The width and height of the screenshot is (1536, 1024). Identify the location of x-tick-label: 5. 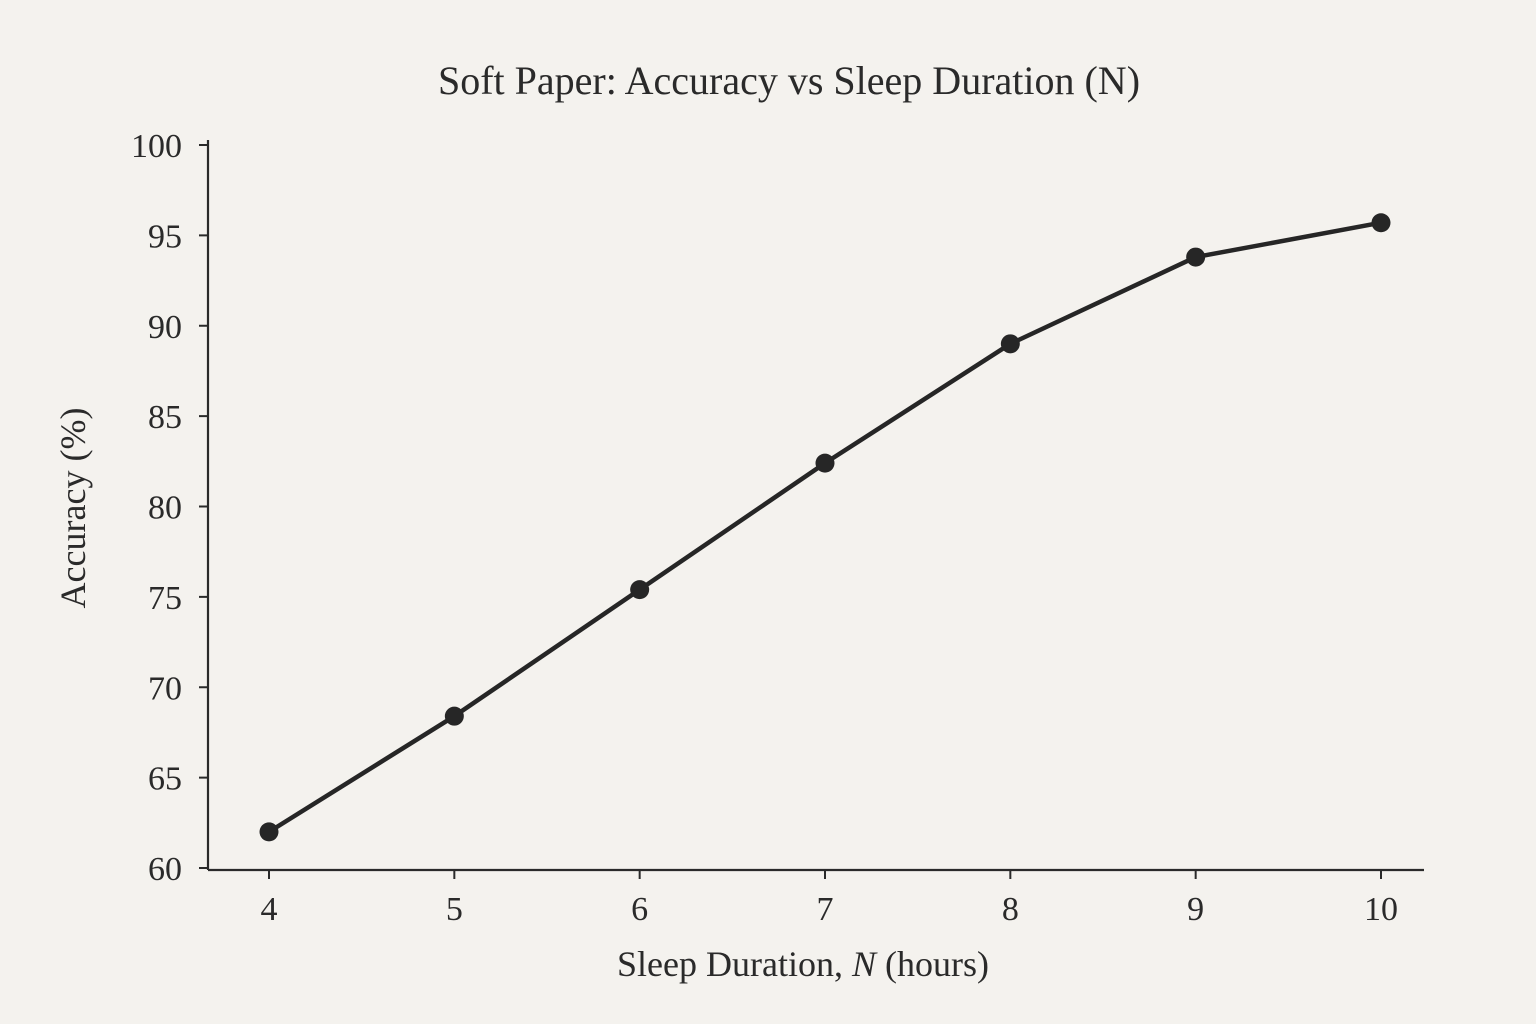
(454, 909).